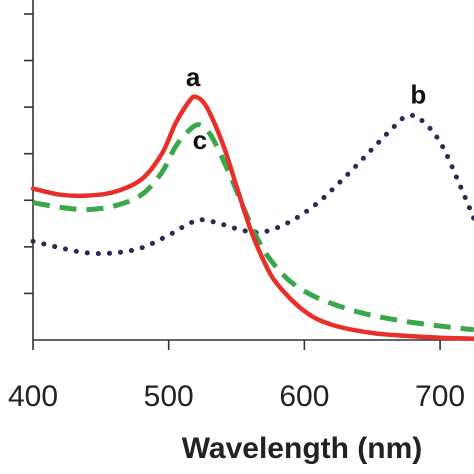 This screenshot has width=474, height=474. I want to click on x-tick-label: 500, so click(169, 396).